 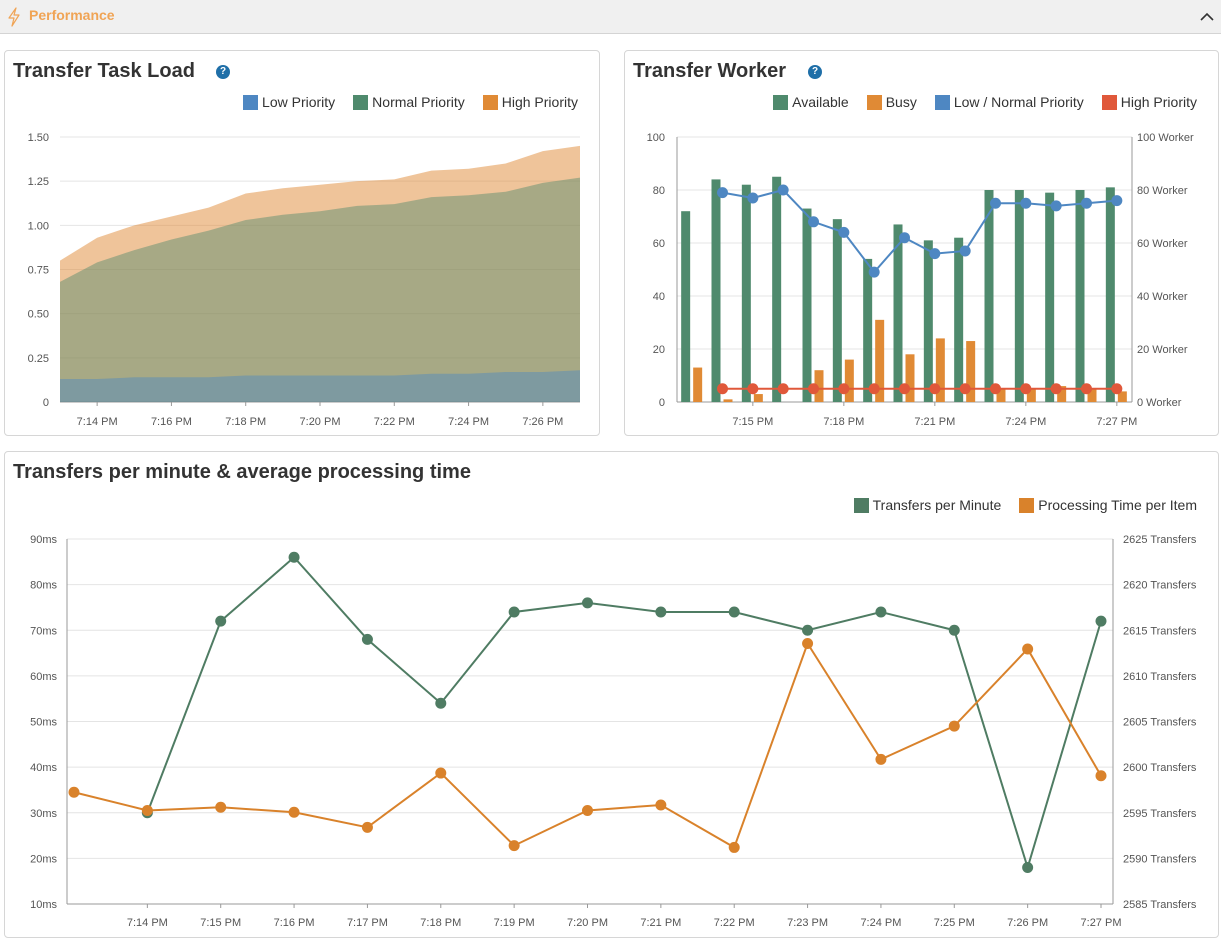 I want to click on area-series, so click(x=320, y=274).